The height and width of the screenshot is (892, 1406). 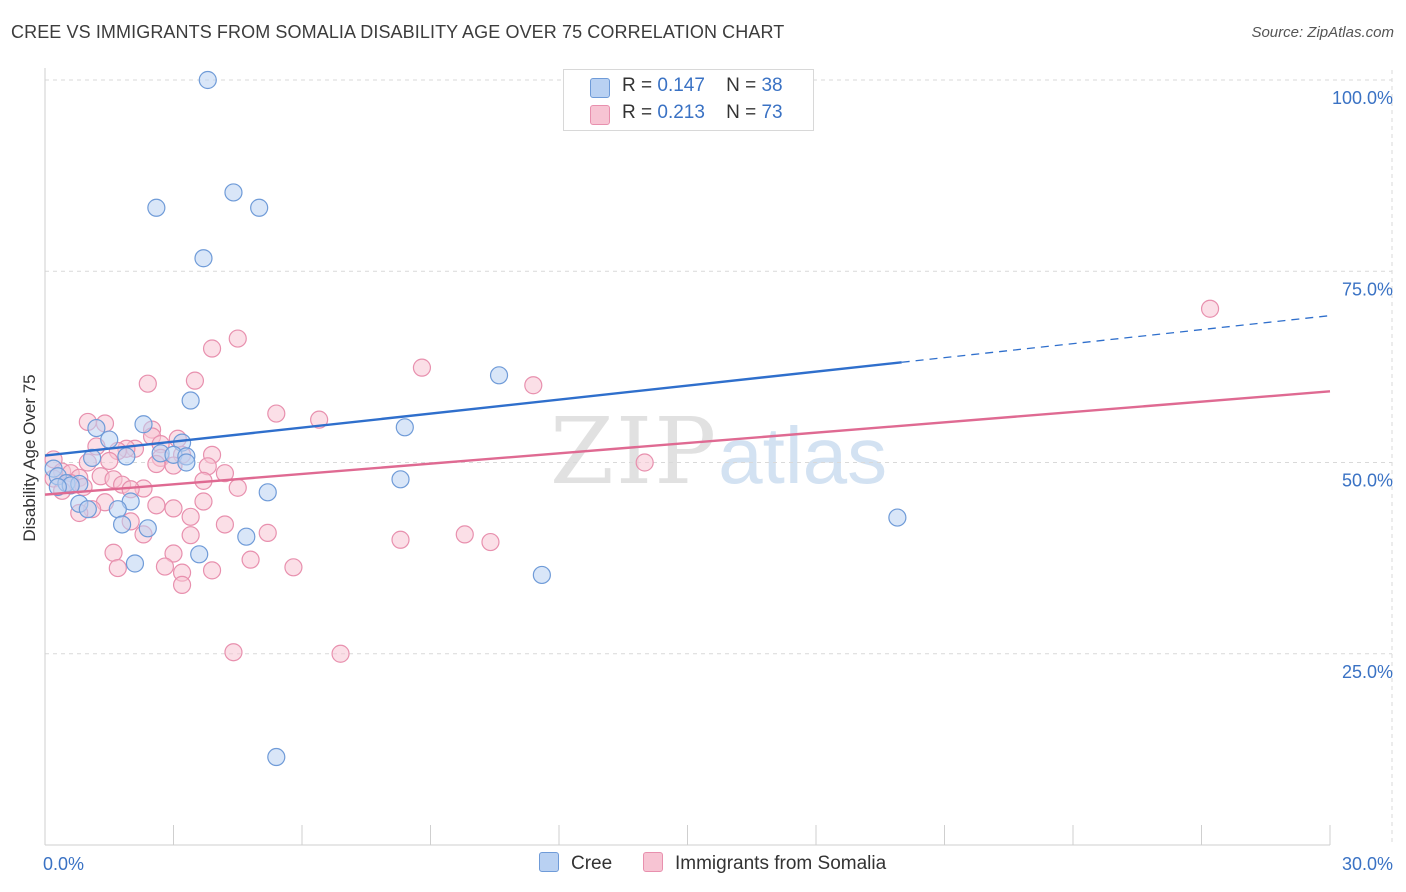 I want to click on legend-stats-cree: R = 0.147 N = 38, so click(x=702, y=86).